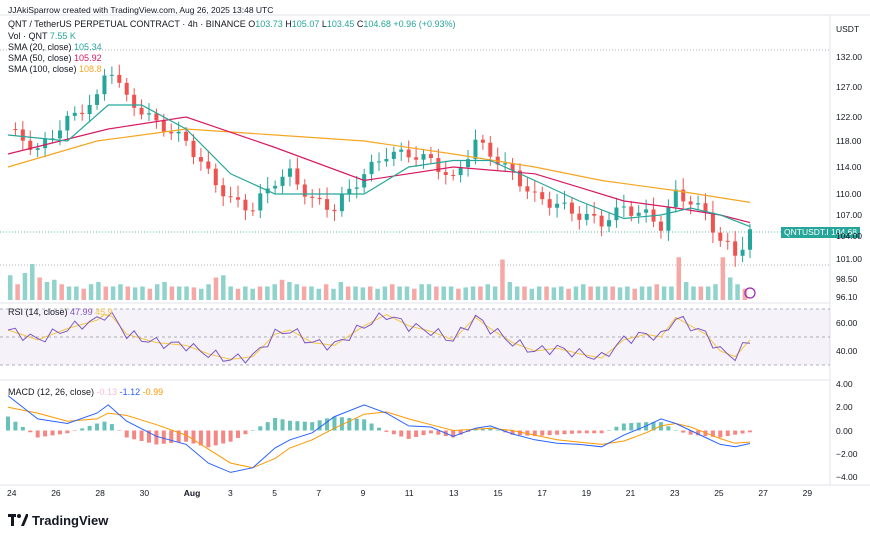  I want to click on time-tick-label: 15, so click(498, 493).